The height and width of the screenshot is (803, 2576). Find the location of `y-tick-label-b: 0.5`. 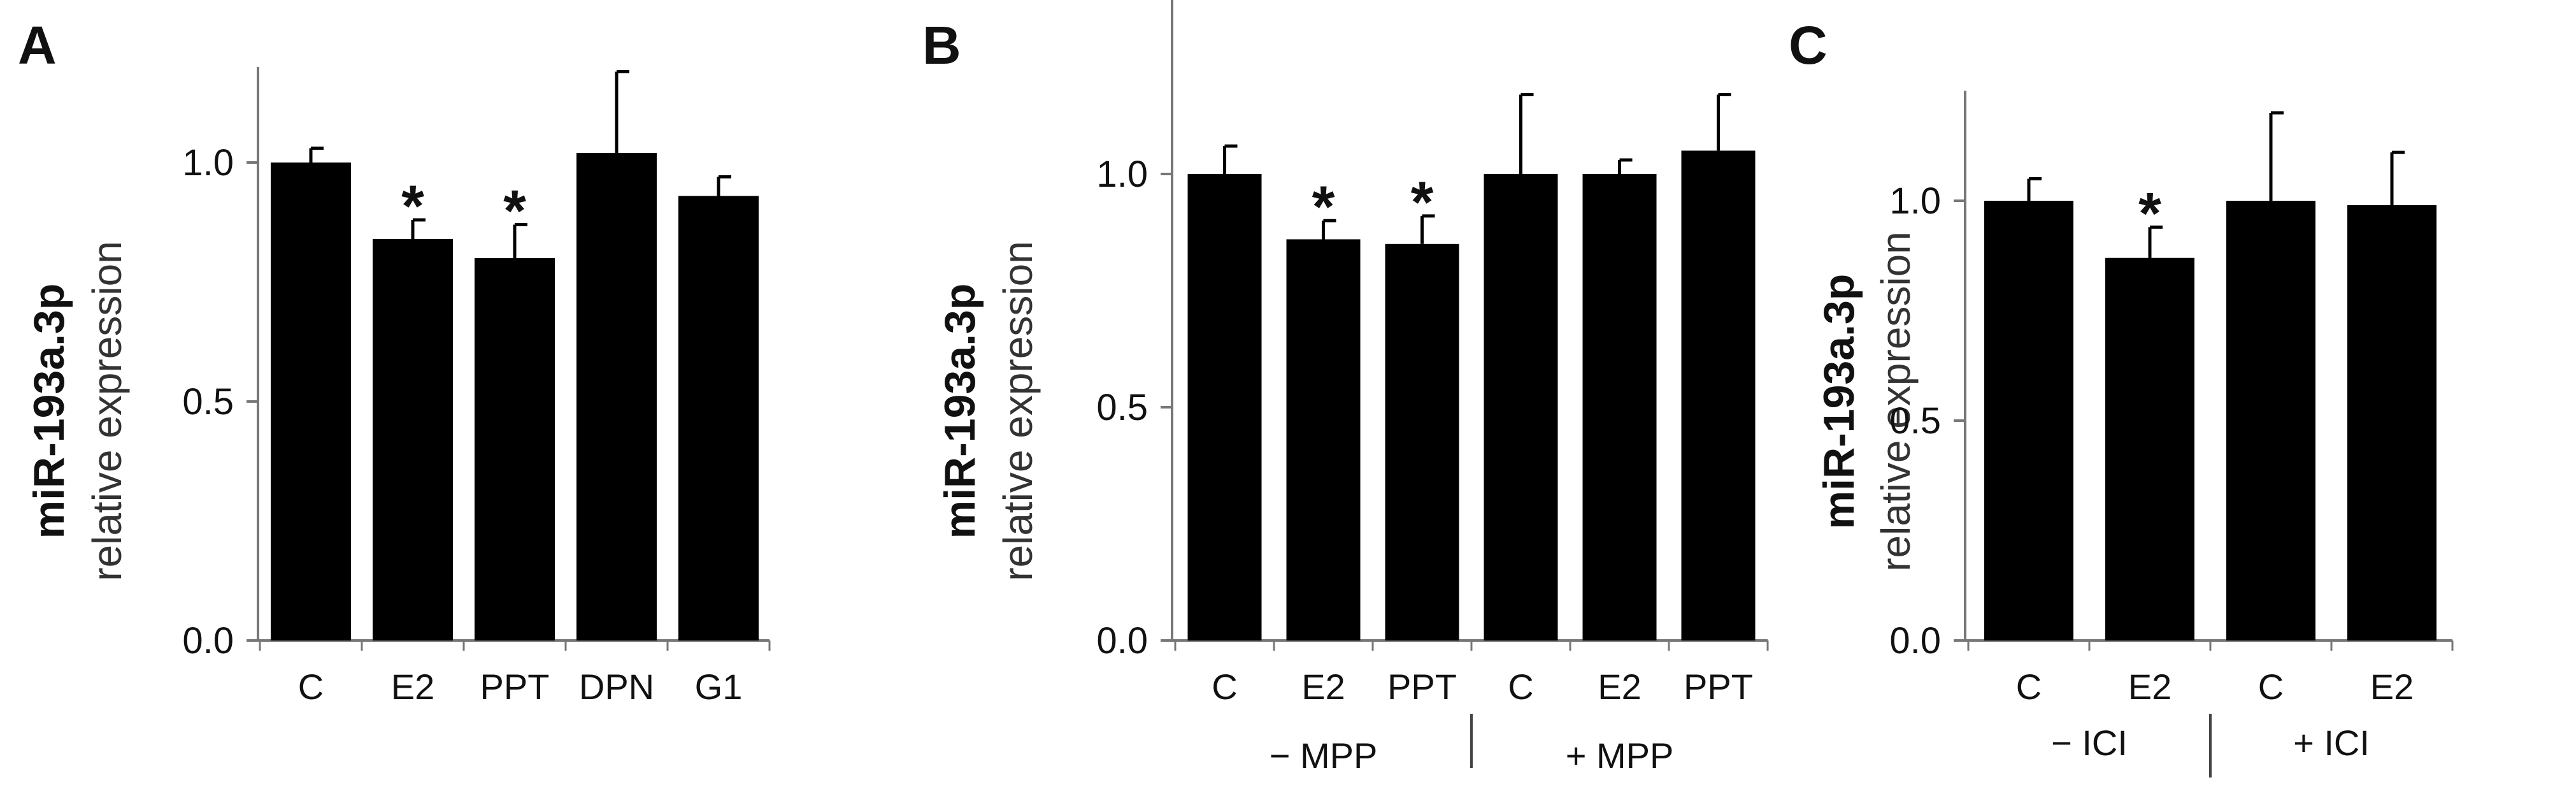

y-tick-label-b: 0.5 is located at coordinates (1122, 407).